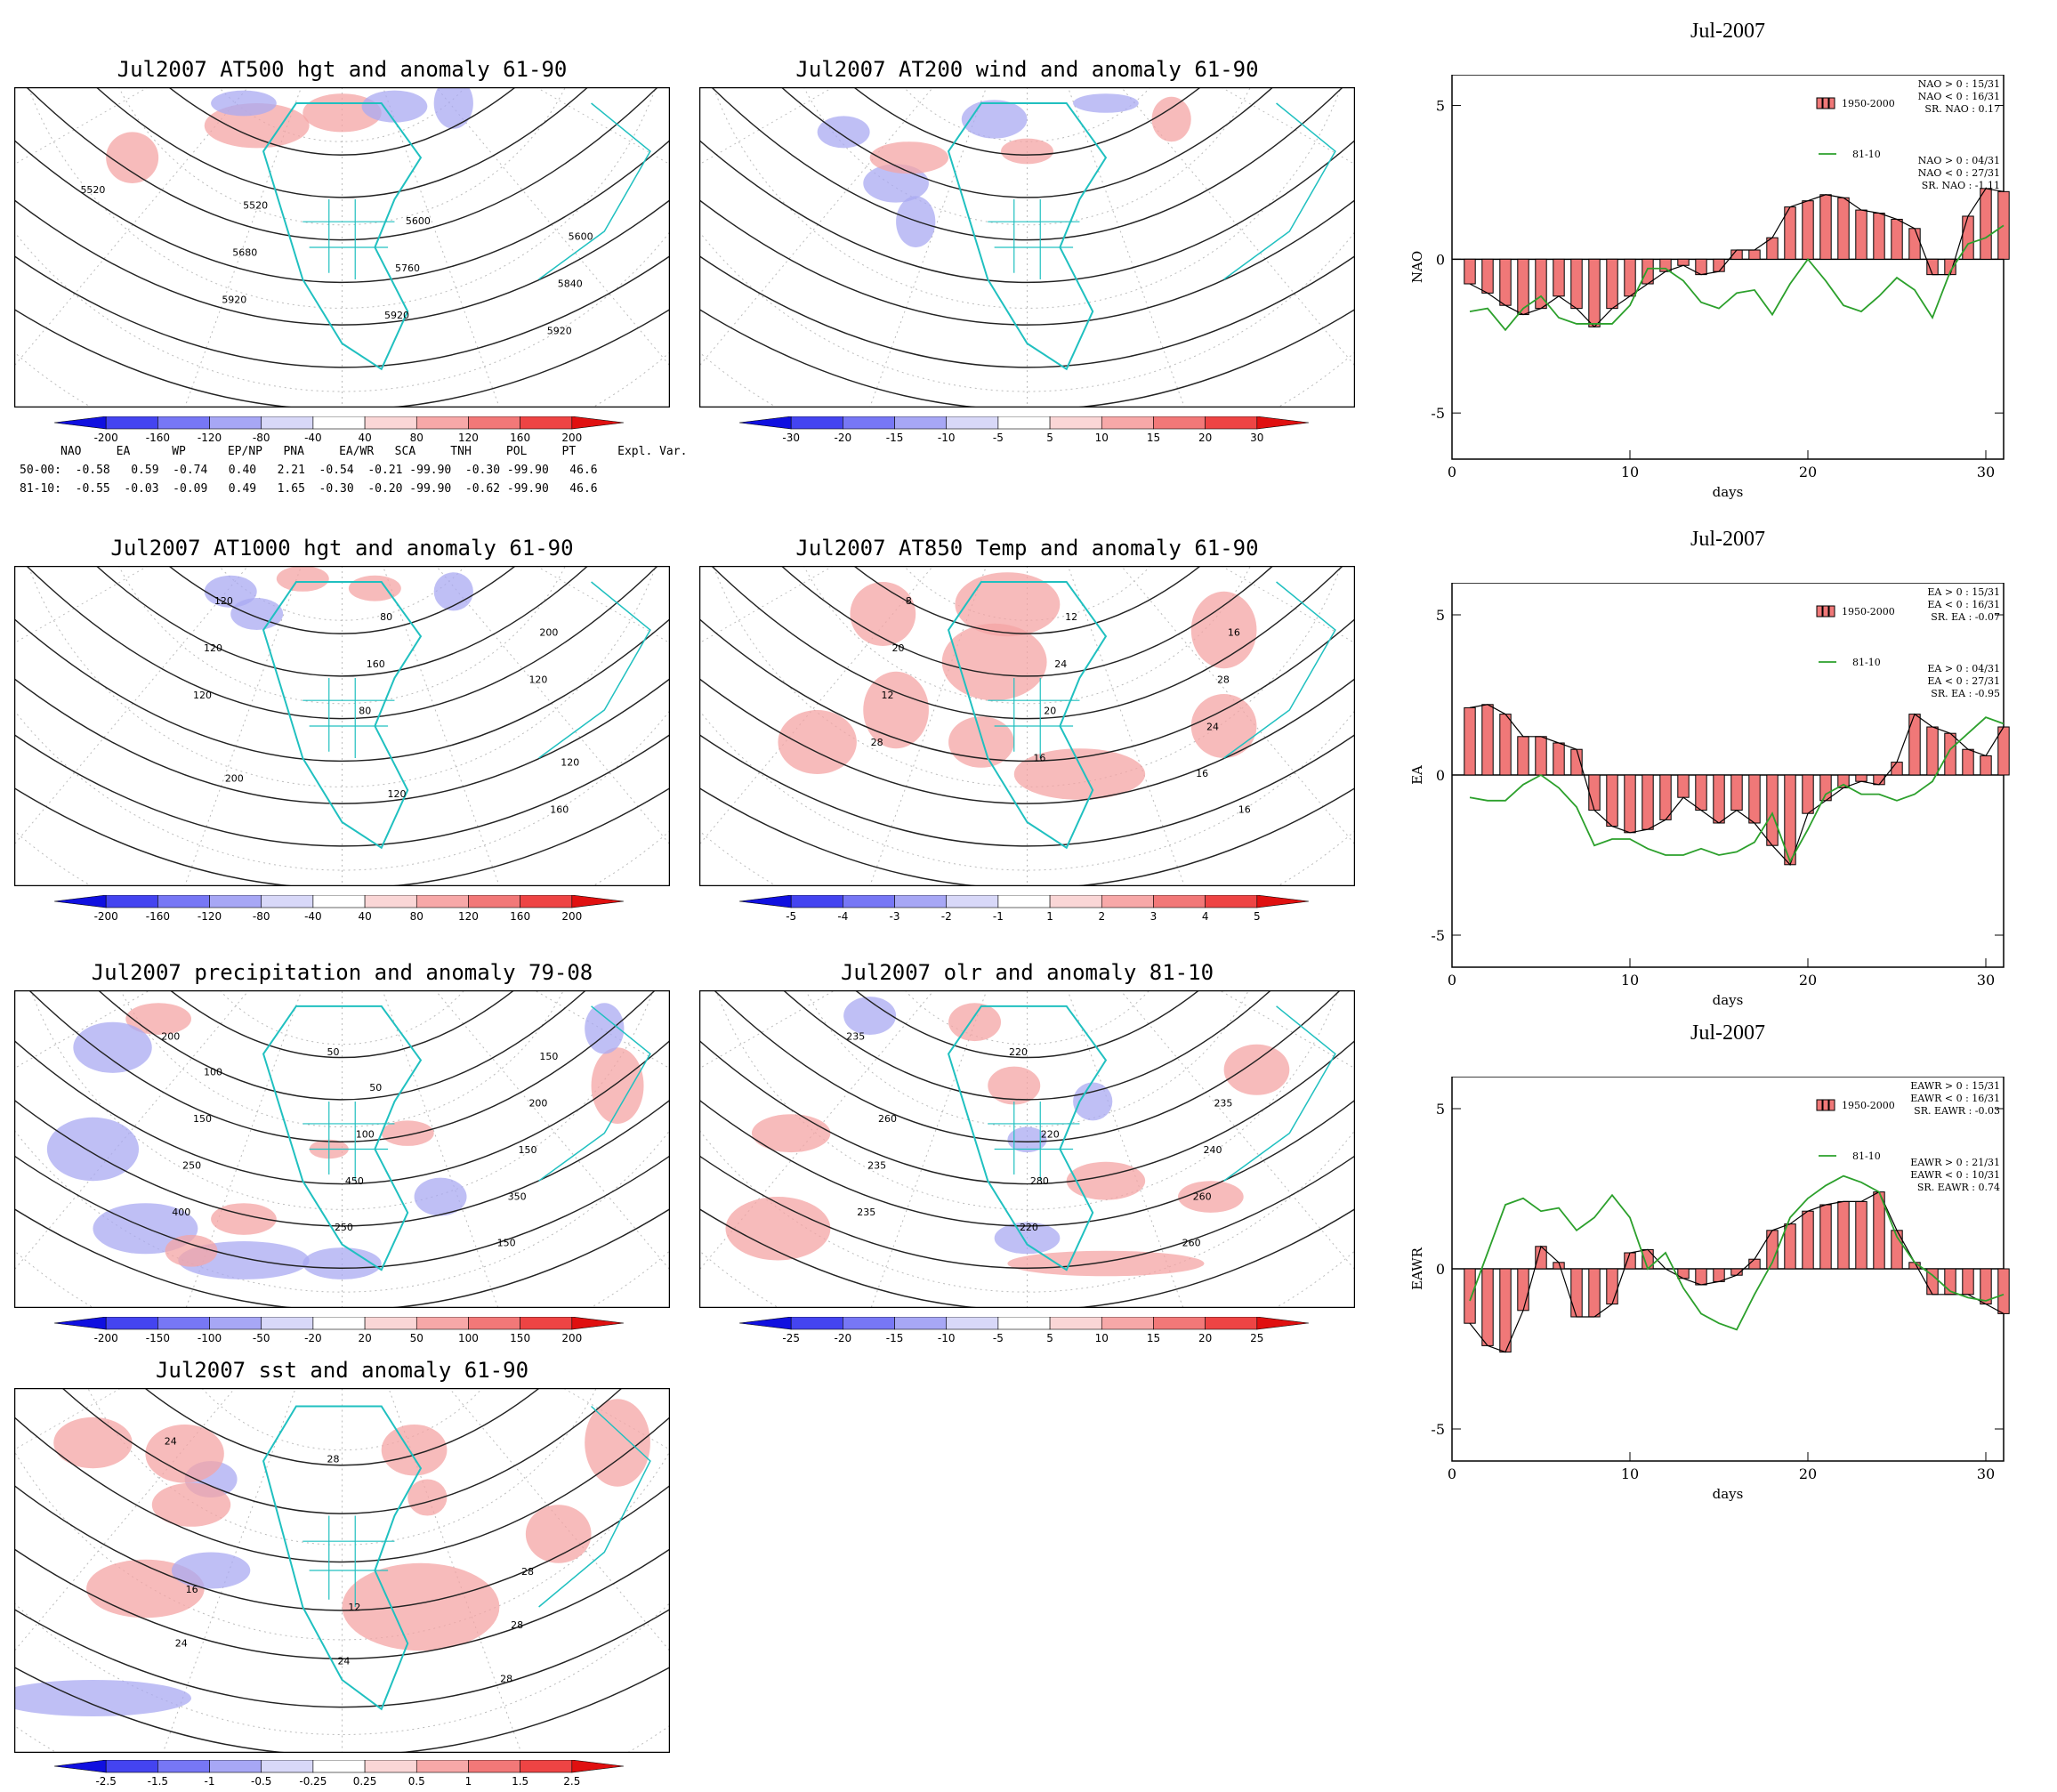 This screenshot has height=1792, width=2057. I want to click on x-tick-label: 0, so click(1452, 1473).